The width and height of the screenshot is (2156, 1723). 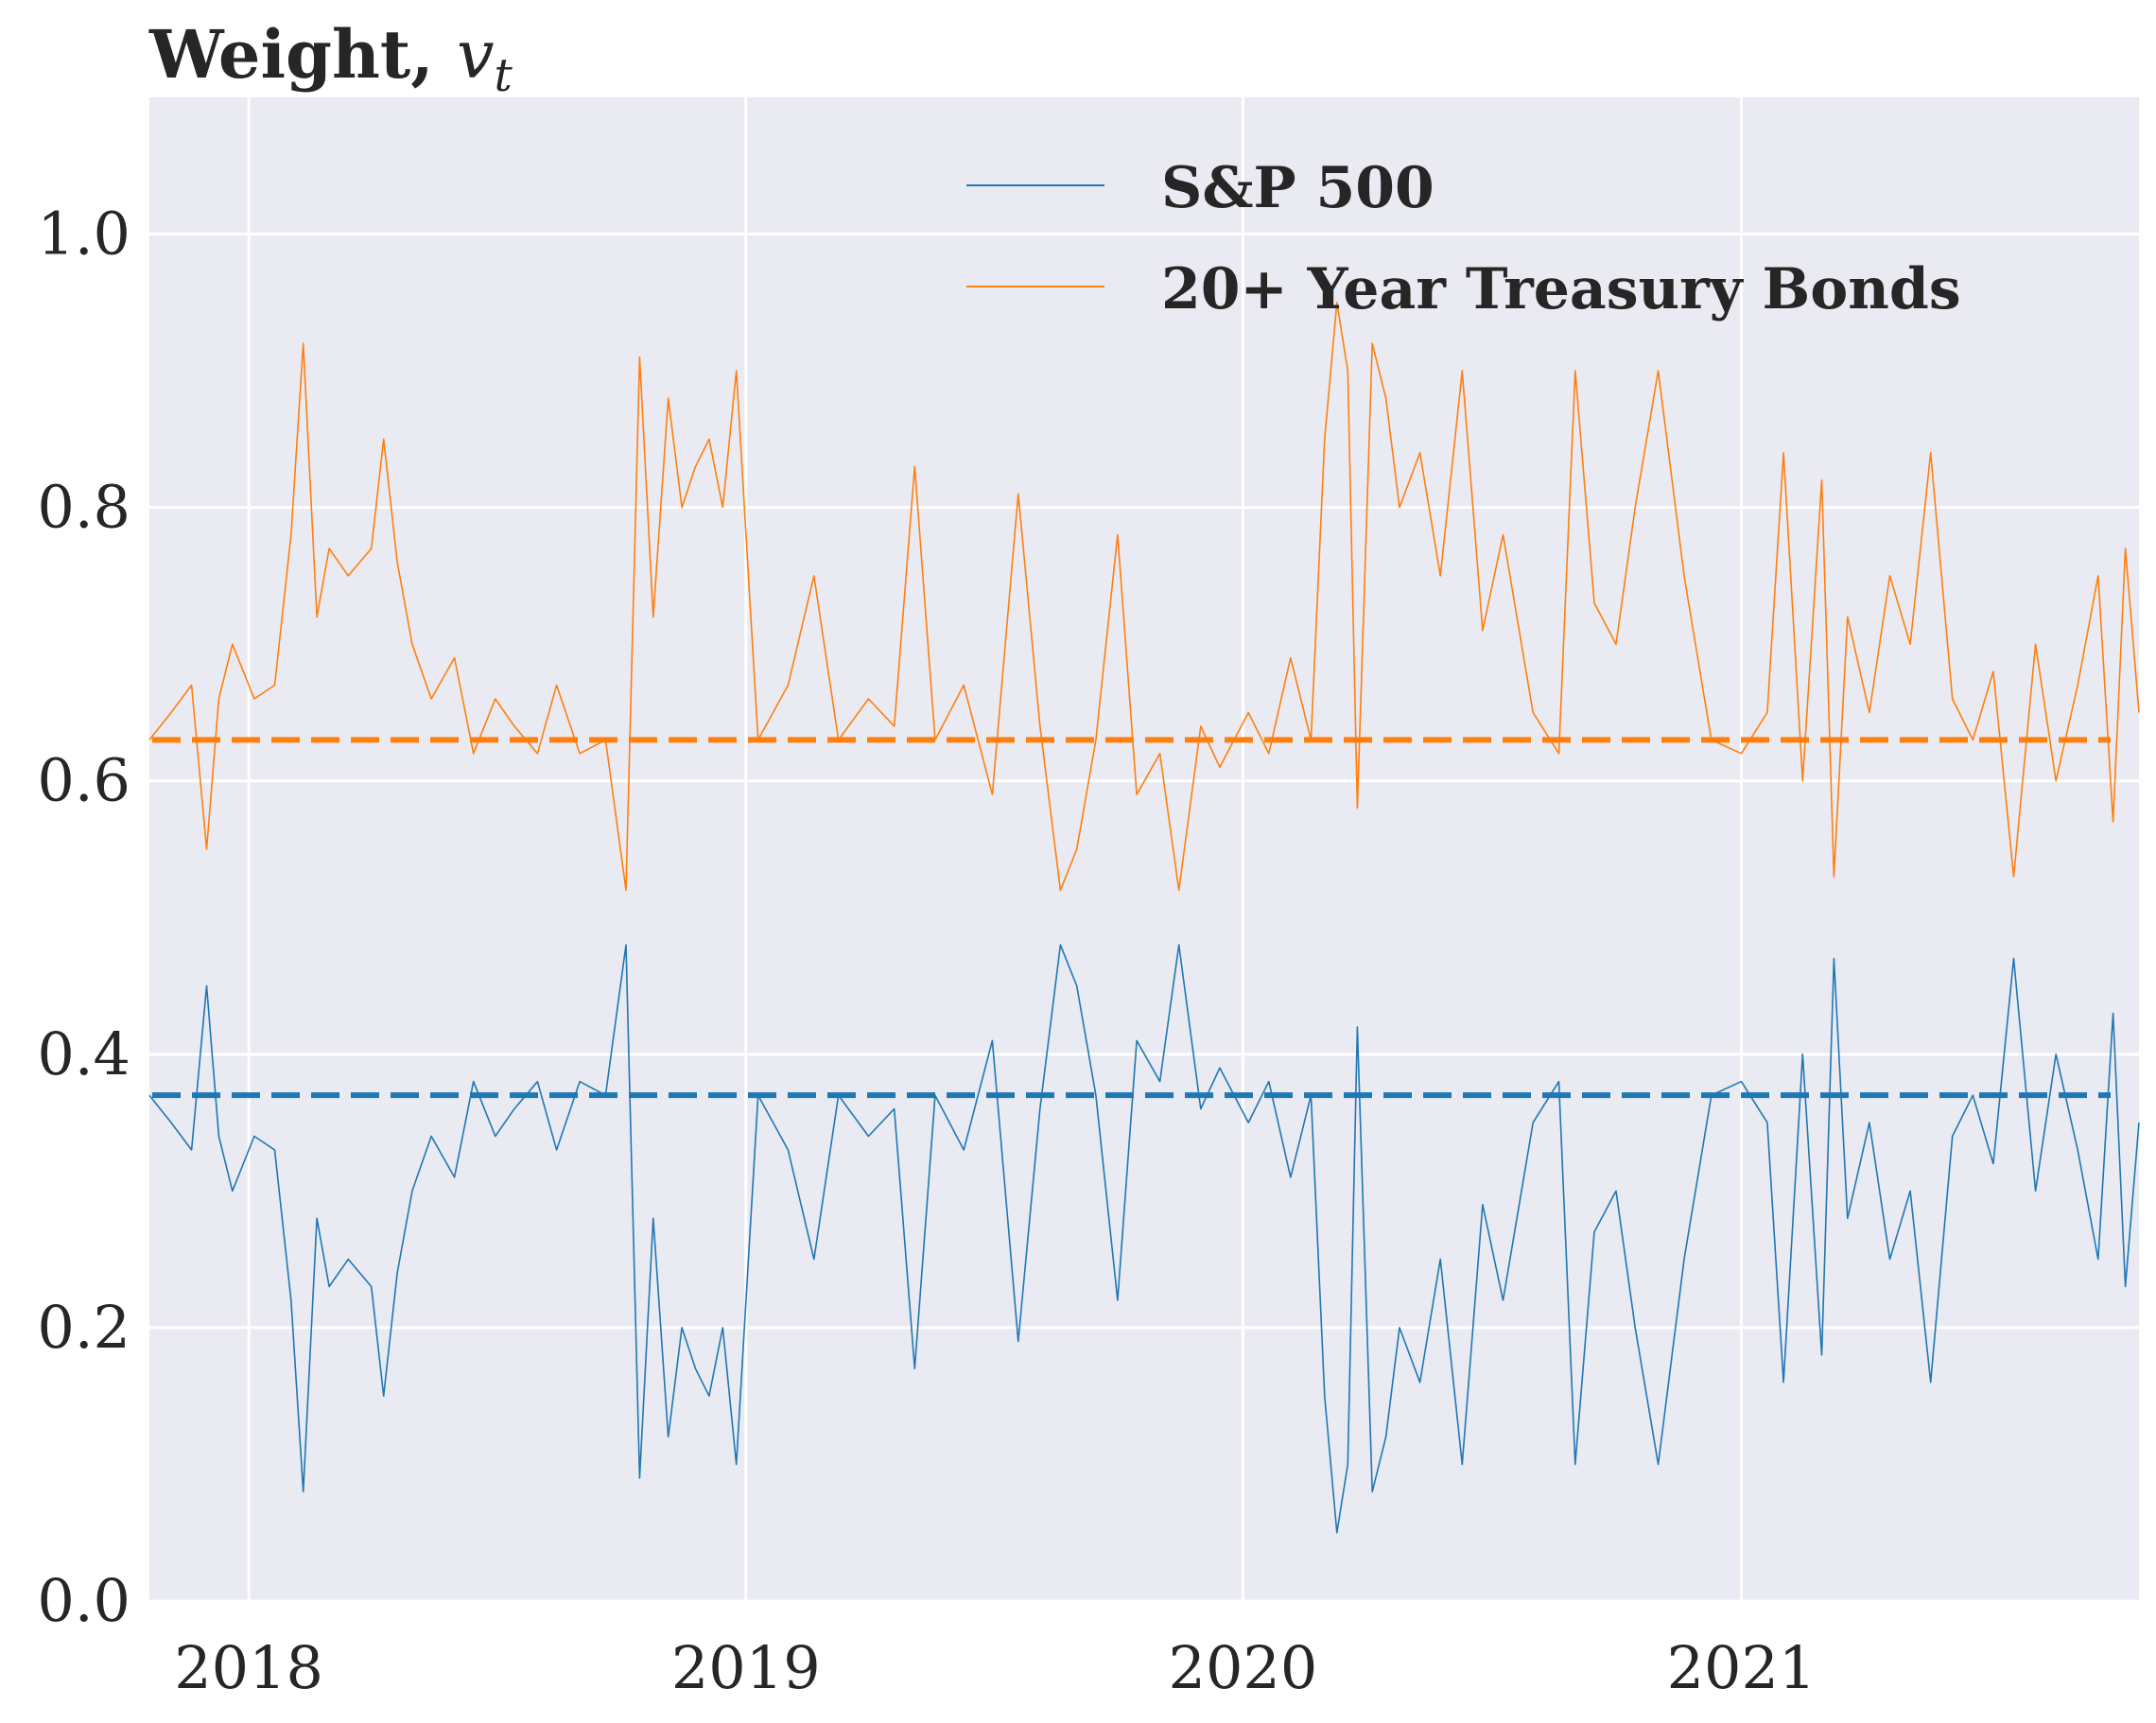 What do you see at coordinates (83, 917) in the screenshot?
I see `y-axis: 0.0 0.2 0.4 0.6 0.8 1.0` at bounding box center [83, 917].